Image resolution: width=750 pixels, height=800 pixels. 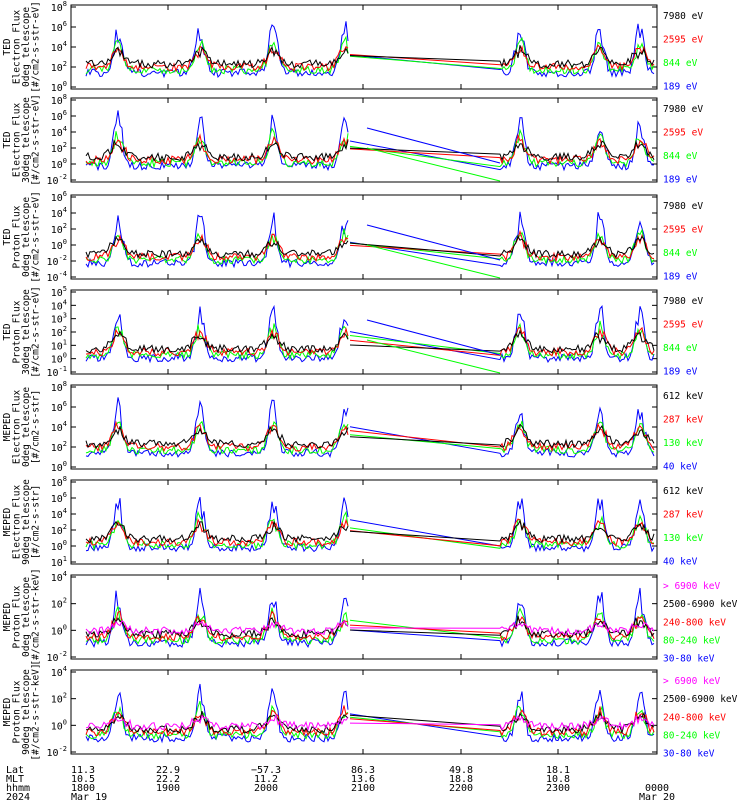 What do you see at coordinates (57, 372) in the screenshot?
I see `y-tick-label: 10⁻¹` at bounding box center [57, 372].